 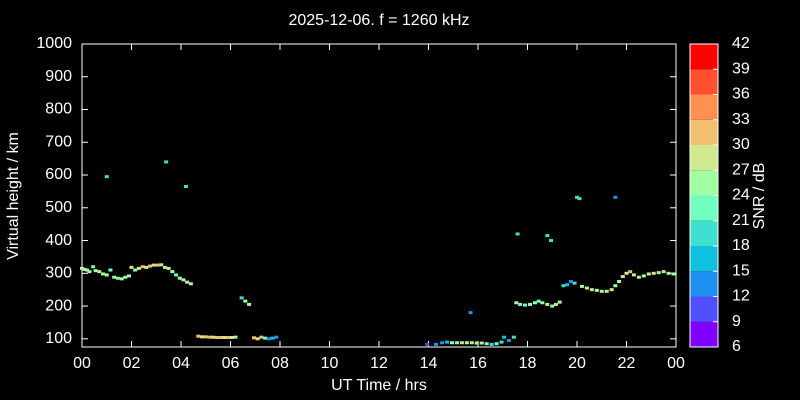 I want to click on y-tick-label: 800, so click(x=58, y=109).